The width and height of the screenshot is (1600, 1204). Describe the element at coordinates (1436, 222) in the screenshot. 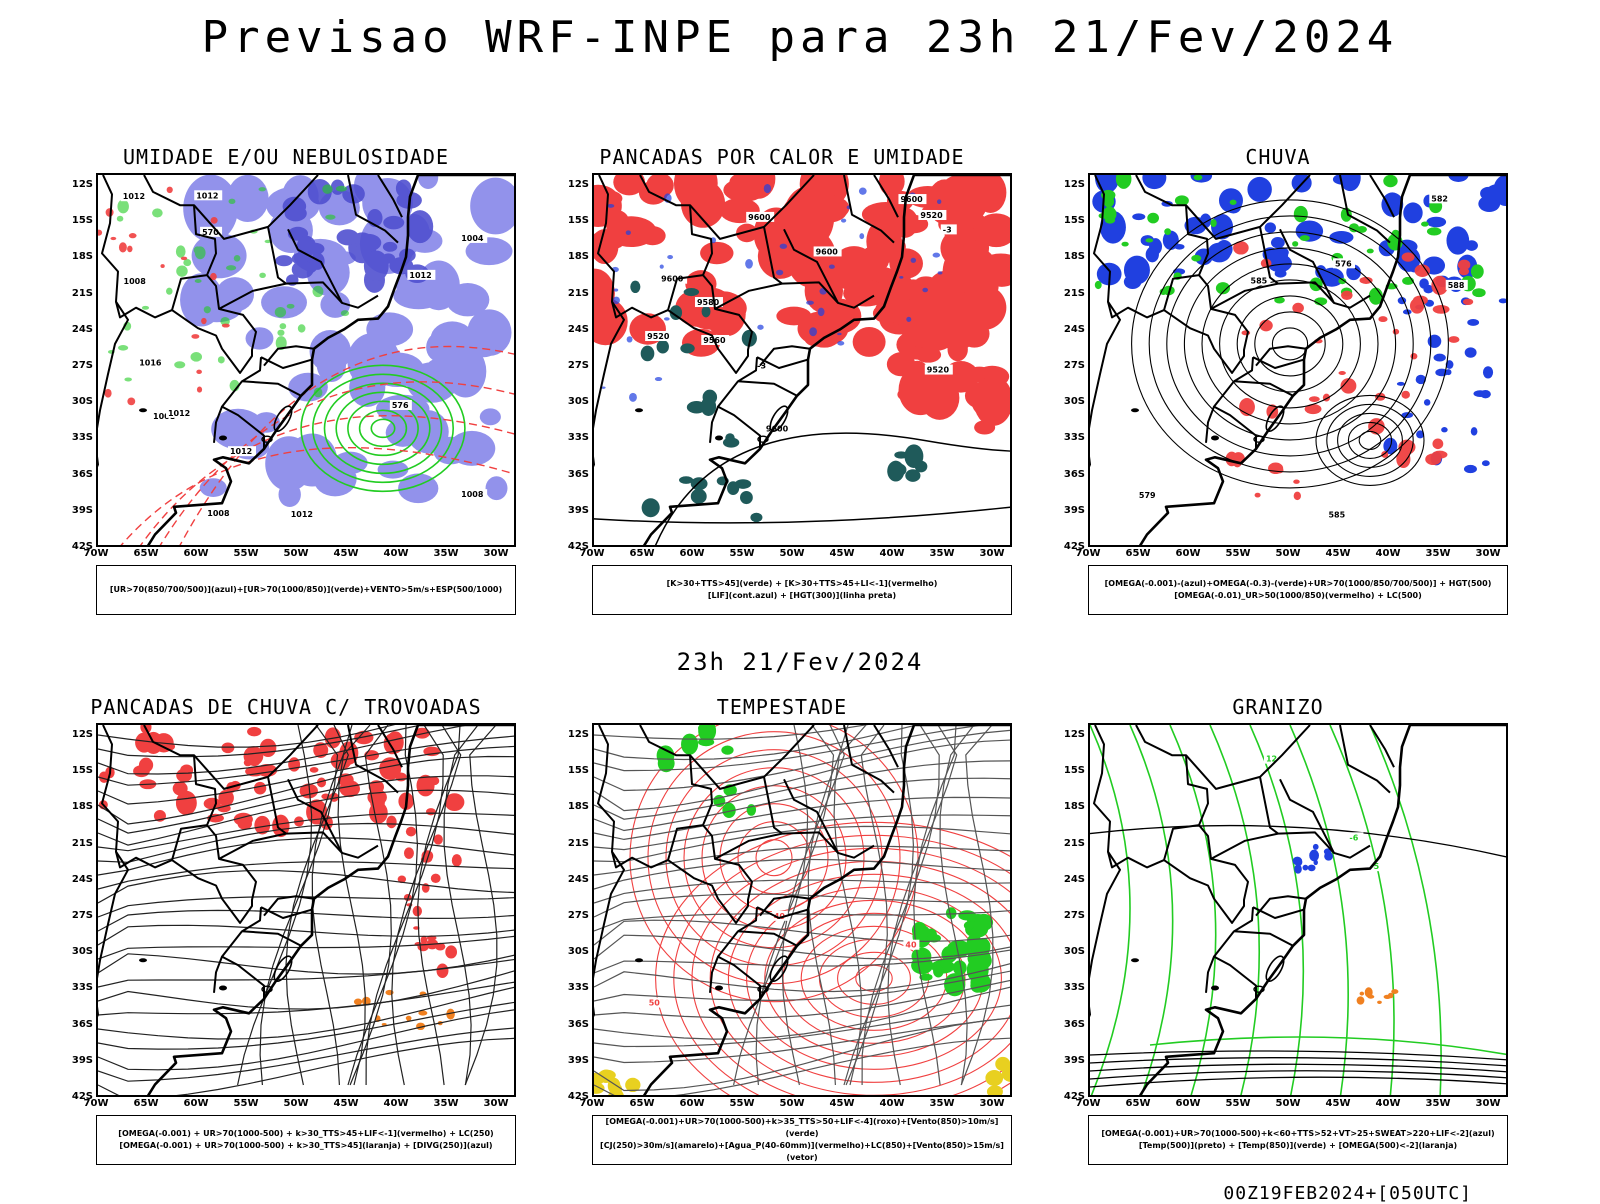

I see `omega-blue-layer-cell` at that location.